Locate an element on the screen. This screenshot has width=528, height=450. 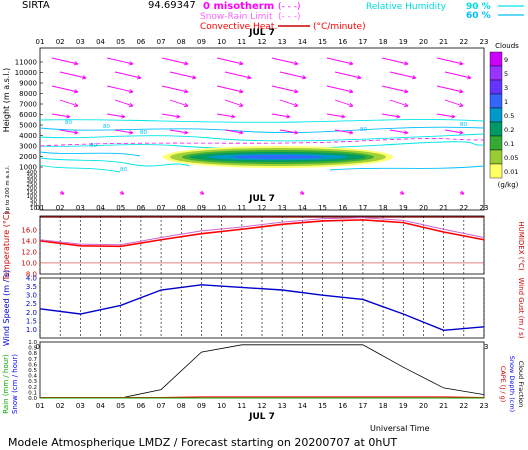
top-hour-label-20: 20 is located at coordinates (423, 42).